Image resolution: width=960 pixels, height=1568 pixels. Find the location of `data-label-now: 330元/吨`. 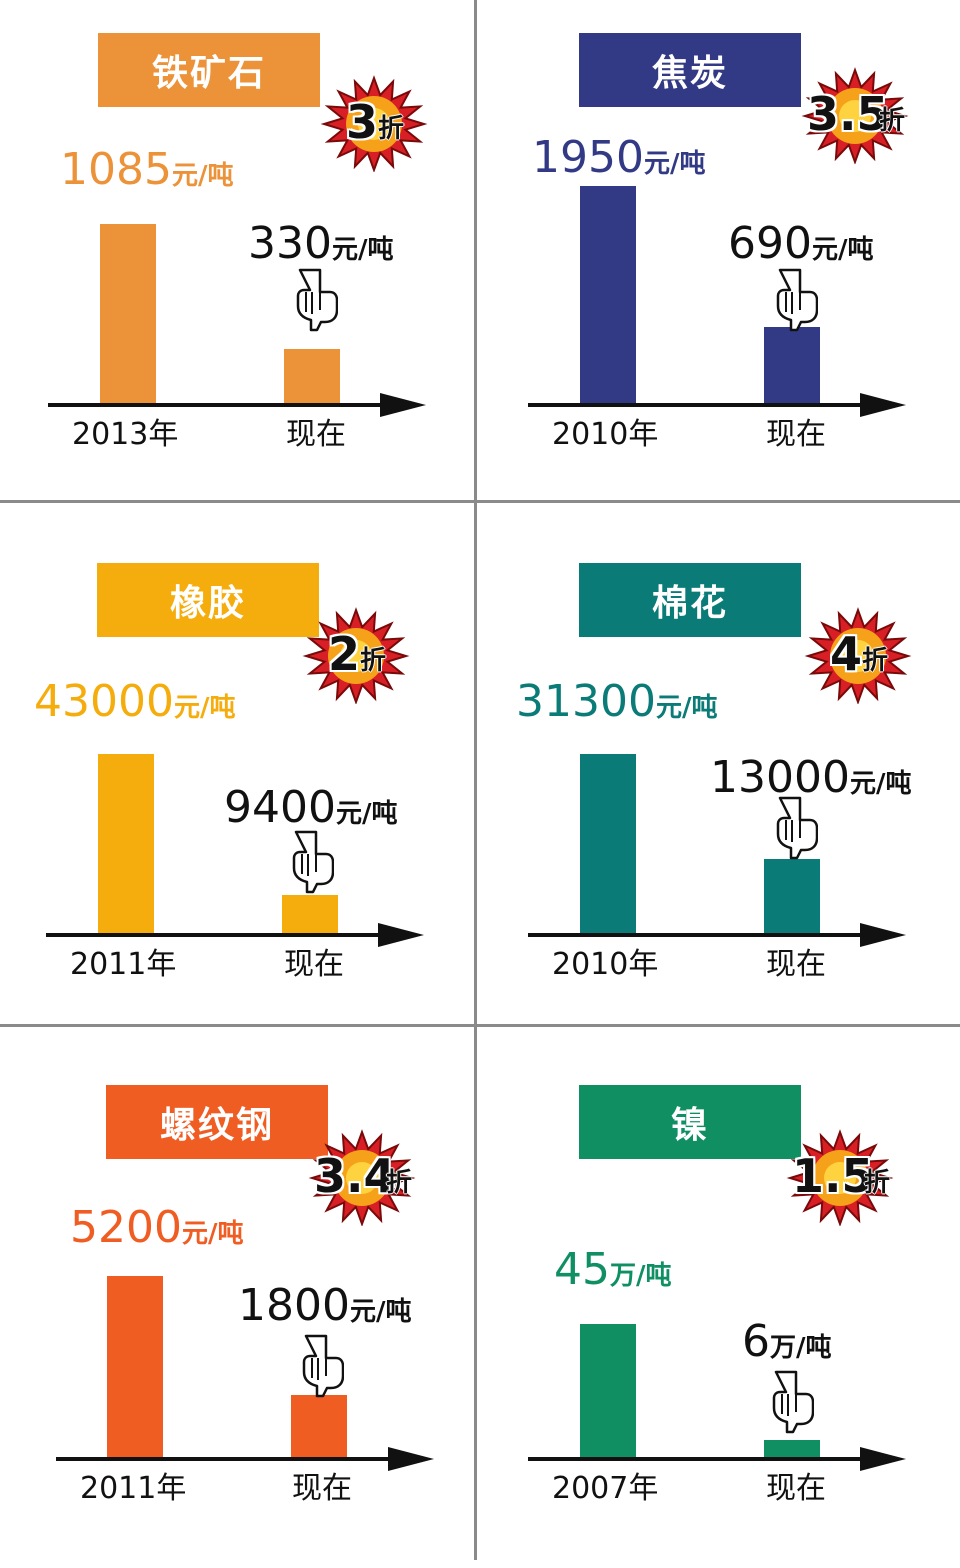

data-label-now: 330元/吨 is located at coordinates (320, 244).